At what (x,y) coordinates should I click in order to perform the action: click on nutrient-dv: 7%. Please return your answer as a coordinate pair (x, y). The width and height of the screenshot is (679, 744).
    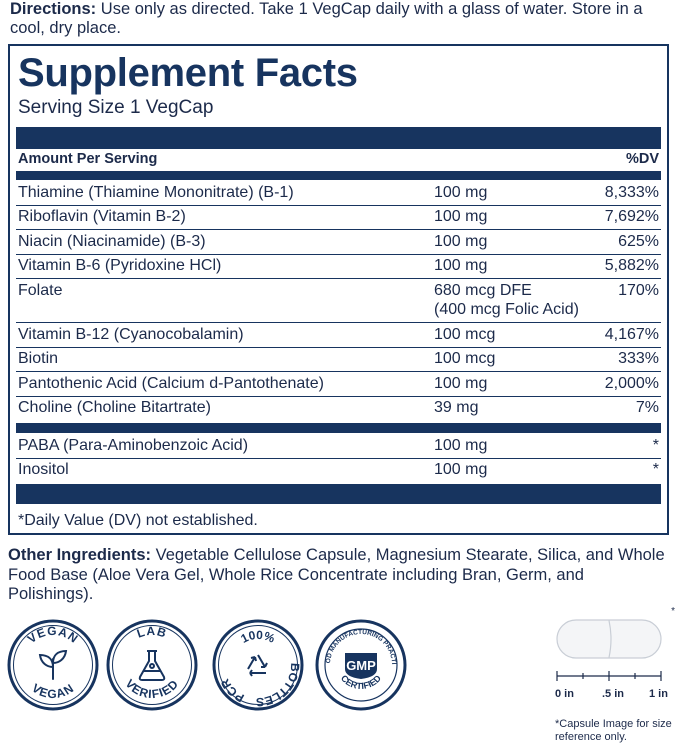
    Looking at the image, I should click on (647, 407).